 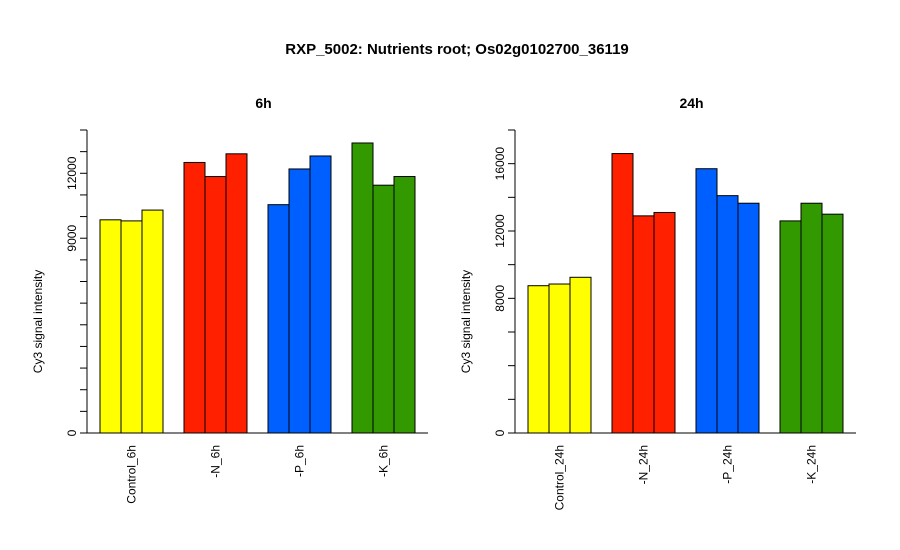 What do you see at coordinates (644, 464) in the screenshot?
I see `category-label: -N_24h` at bounding box center [644, 464].